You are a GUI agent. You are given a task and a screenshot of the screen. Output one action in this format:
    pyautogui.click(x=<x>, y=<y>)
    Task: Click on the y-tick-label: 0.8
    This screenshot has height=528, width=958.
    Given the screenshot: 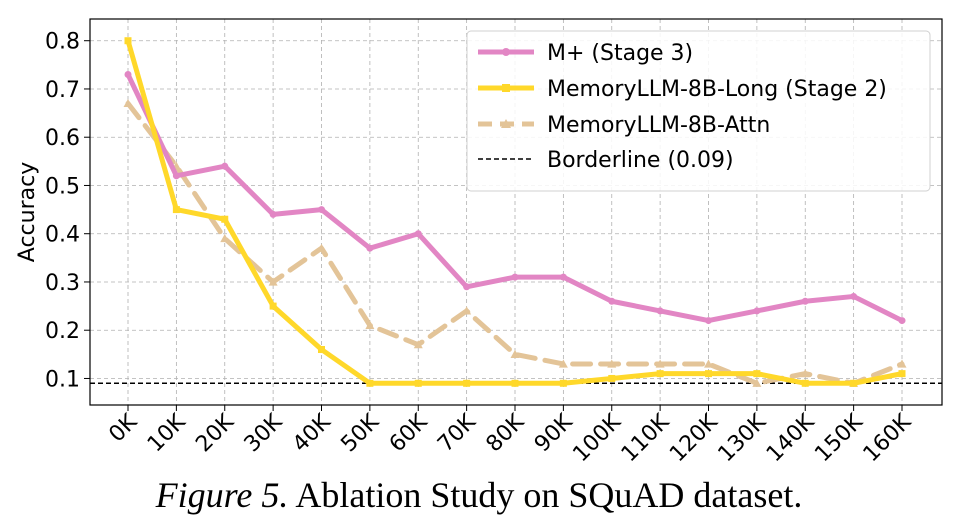 What is the action you would take?
    pyautogui.click(x=62, y=42)
    